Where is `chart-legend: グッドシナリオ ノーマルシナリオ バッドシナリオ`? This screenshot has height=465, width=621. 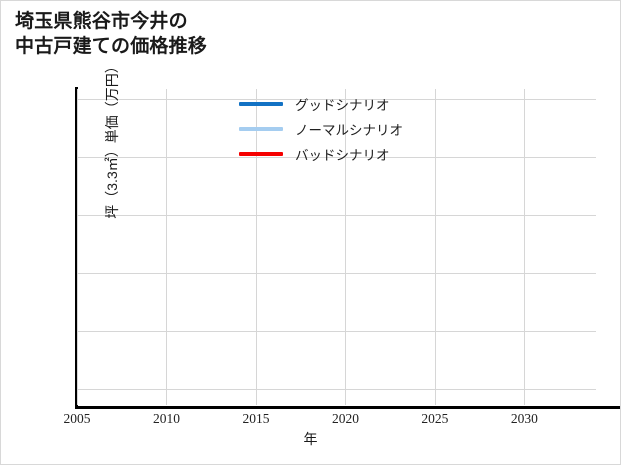 chart-legend: グッドシナリオ ノーマルシナリオ バッドシナリオ is located at coordinates (354, 128).